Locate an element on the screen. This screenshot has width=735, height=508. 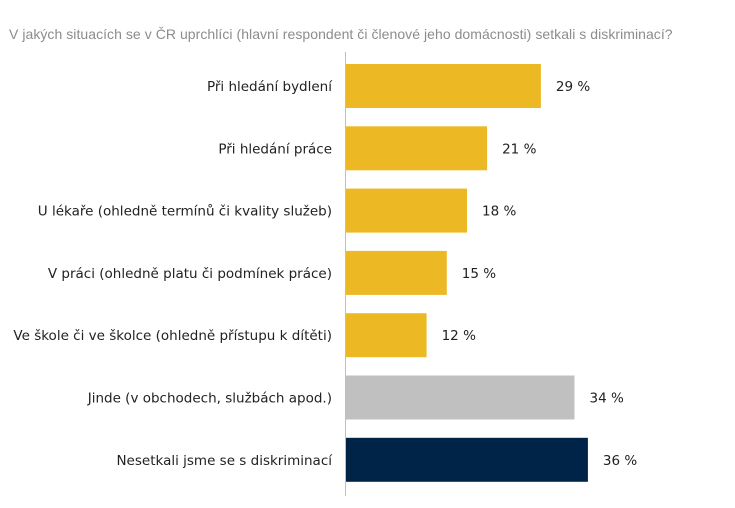
category-label-1: Při hledání bydlení is located at coordinates (270, 87).